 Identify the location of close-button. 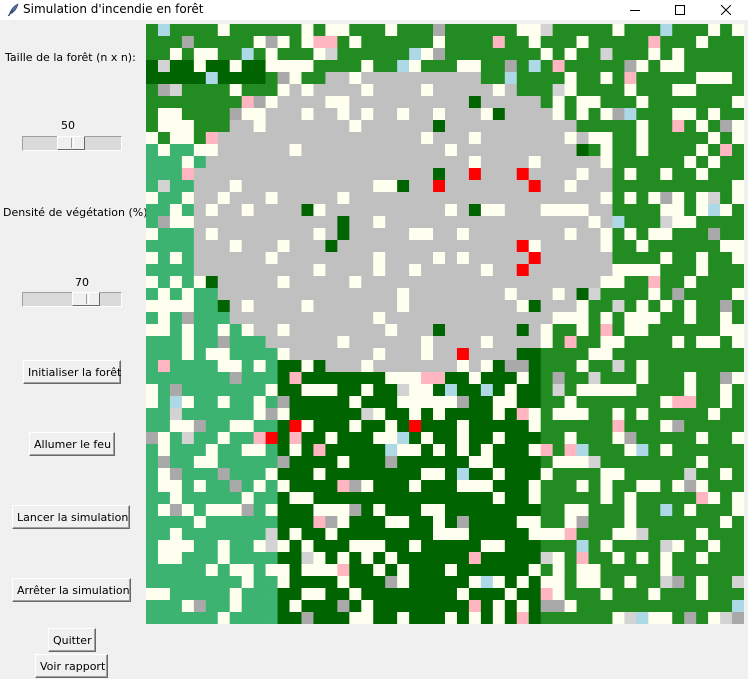
(725, 10).